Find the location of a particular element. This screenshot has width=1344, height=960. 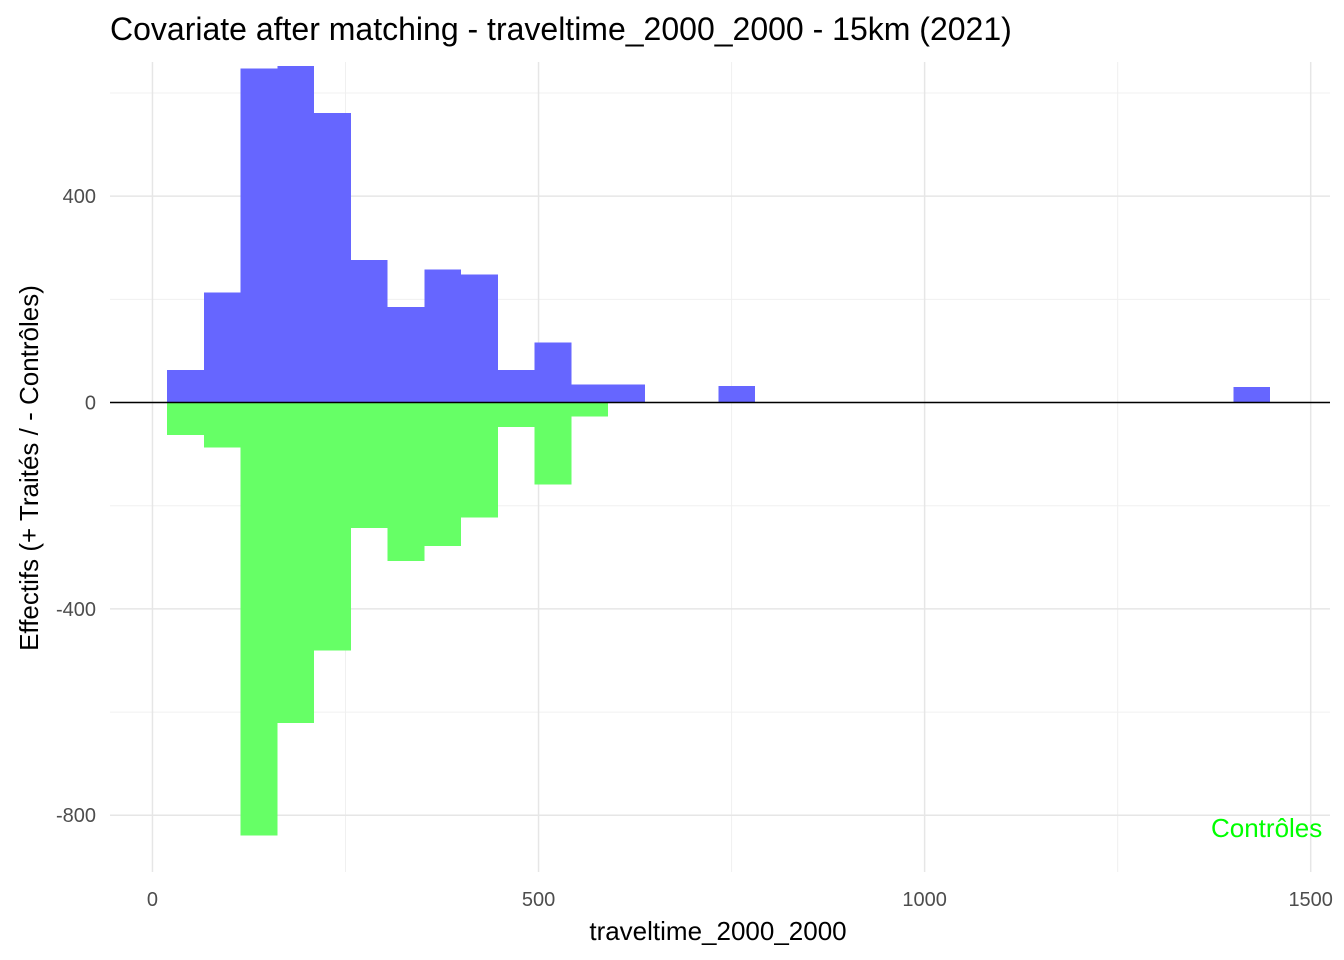

x-axis-title: traveltime_2000_2000 is located at coordinates (717, 931).